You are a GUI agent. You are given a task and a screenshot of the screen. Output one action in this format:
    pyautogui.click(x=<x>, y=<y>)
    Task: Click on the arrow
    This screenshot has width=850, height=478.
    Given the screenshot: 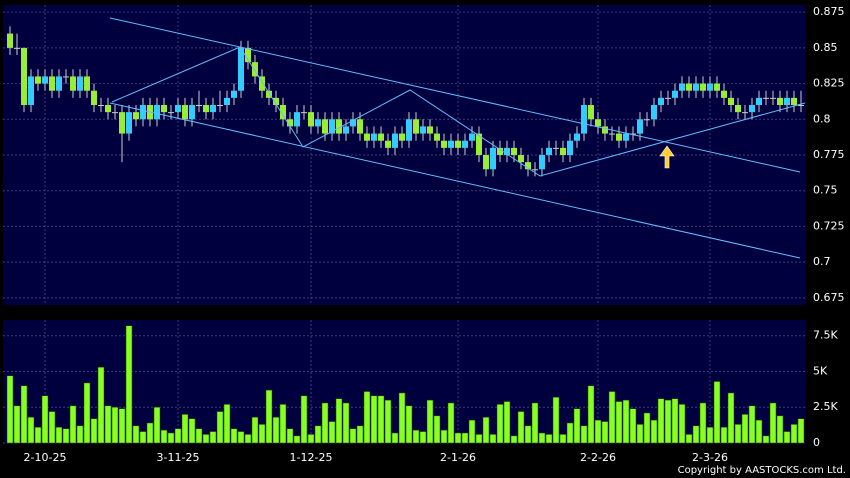 What is the action you would take?
    pyautogui.click(x=667, y=157)
    